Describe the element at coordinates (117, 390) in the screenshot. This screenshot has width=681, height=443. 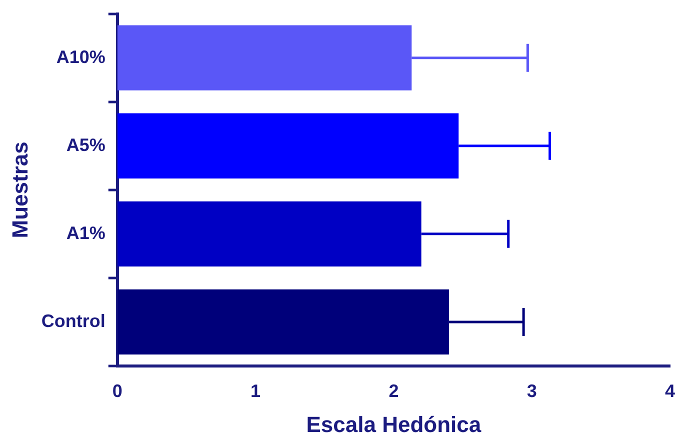
I see `x-tick-label: 0` at that location.